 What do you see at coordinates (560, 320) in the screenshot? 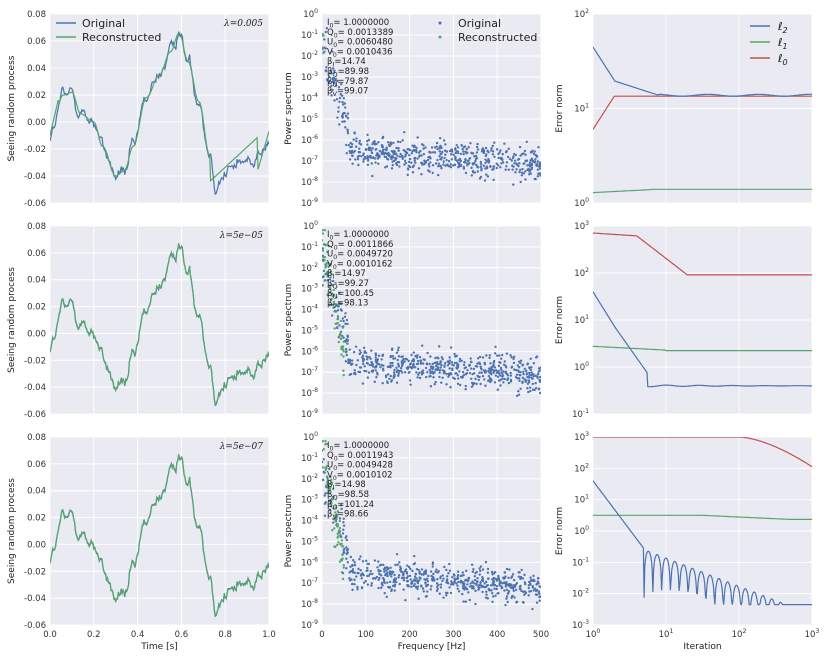
I see `y-axis-label: Error norm` at bounding box center [560, 320].